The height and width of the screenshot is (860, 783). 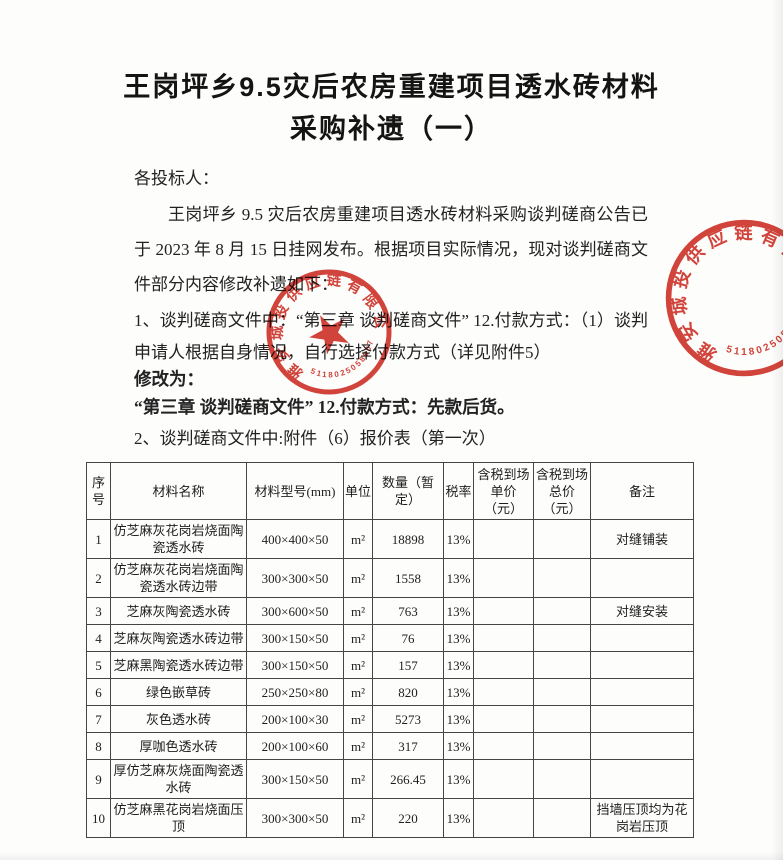 I want to click on table-cell-no: 8, so click(x=98, y=746).